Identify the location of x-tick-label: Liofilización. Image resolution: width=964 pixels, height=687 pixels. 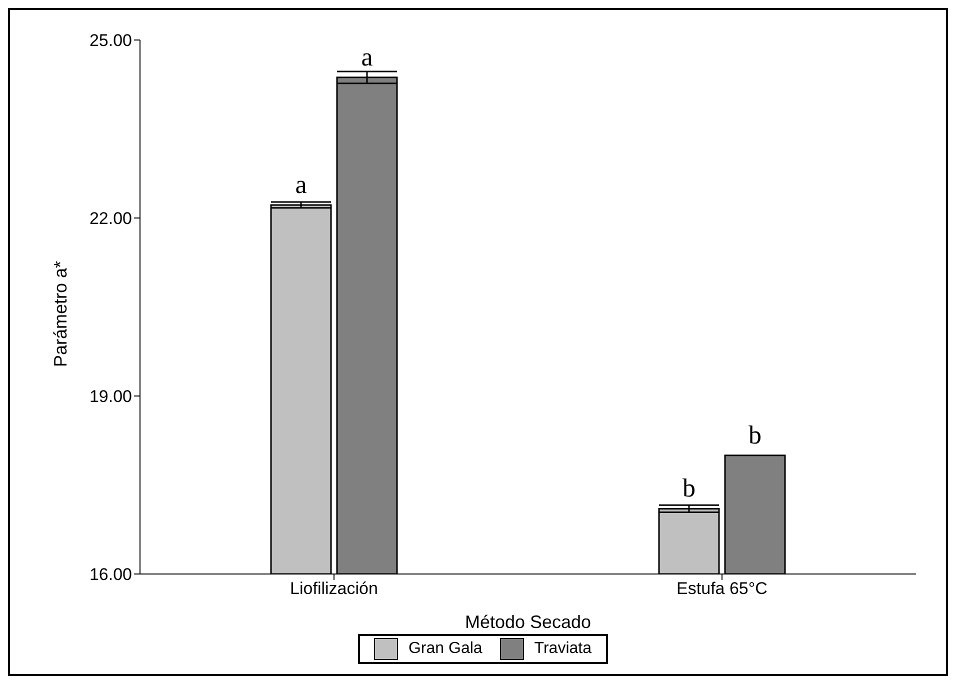
(334, 588).